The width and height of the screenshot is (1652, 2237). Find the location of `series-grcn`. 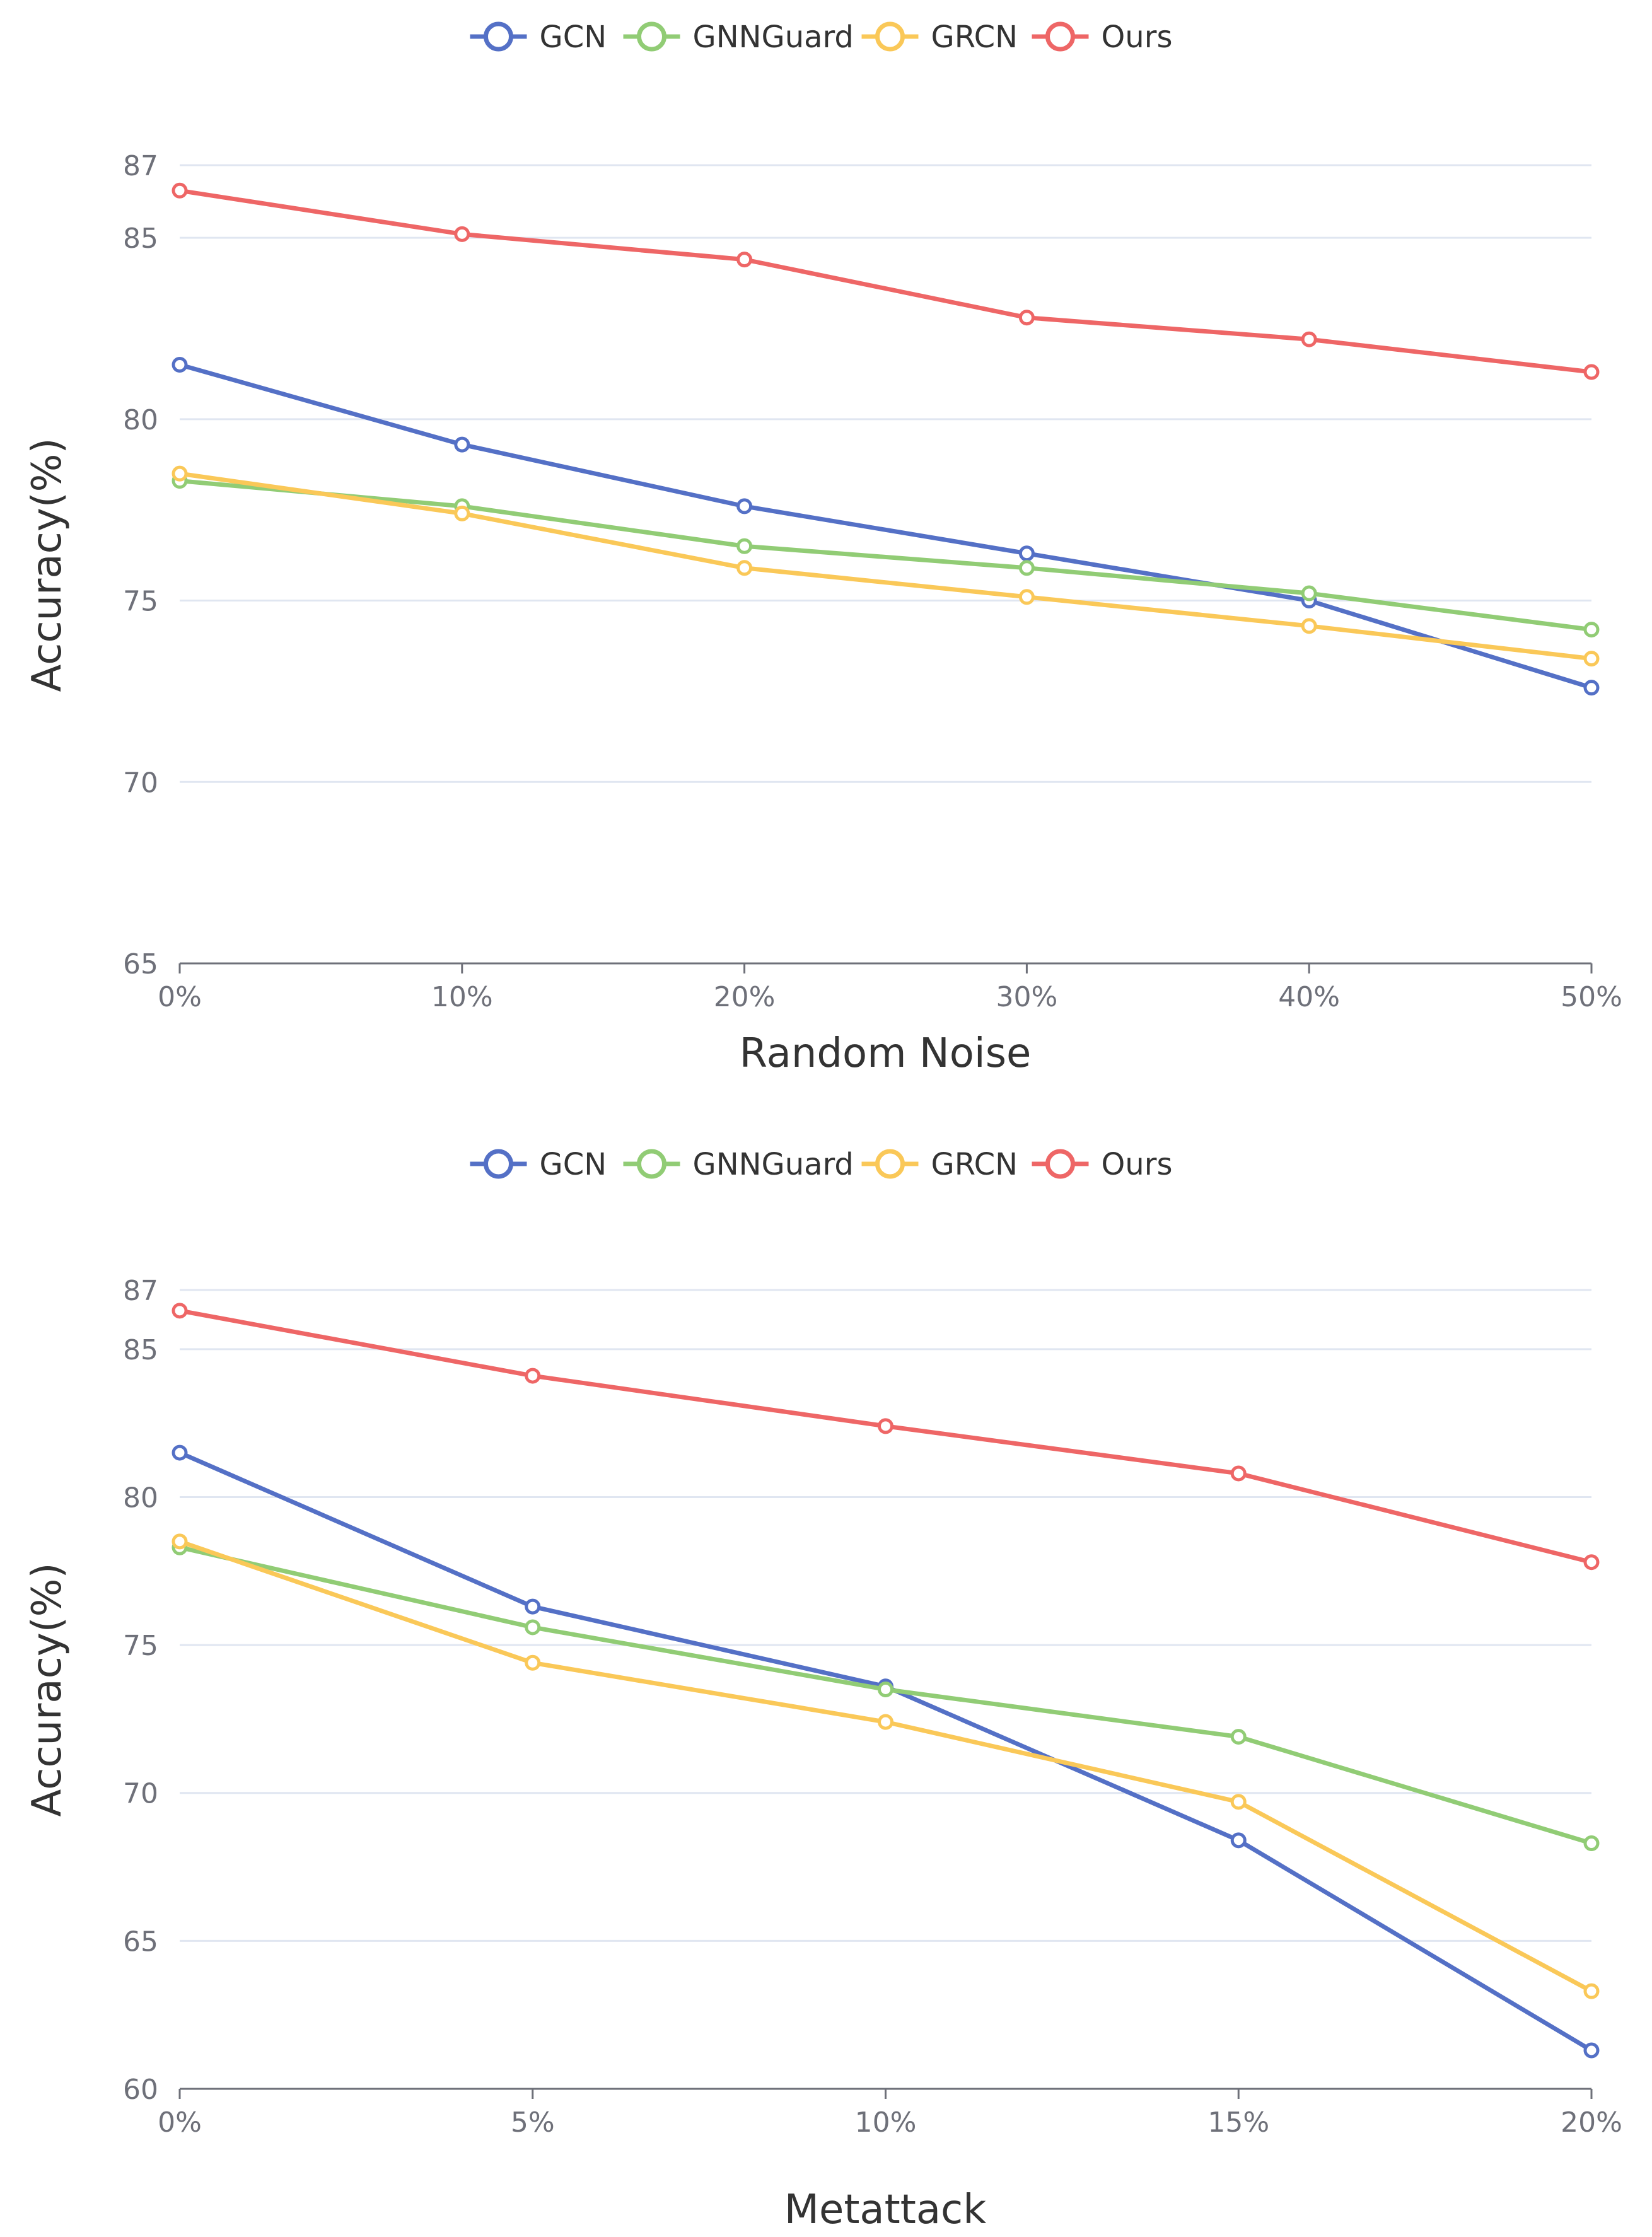

series-grcn is located at coordinates (886, 566).